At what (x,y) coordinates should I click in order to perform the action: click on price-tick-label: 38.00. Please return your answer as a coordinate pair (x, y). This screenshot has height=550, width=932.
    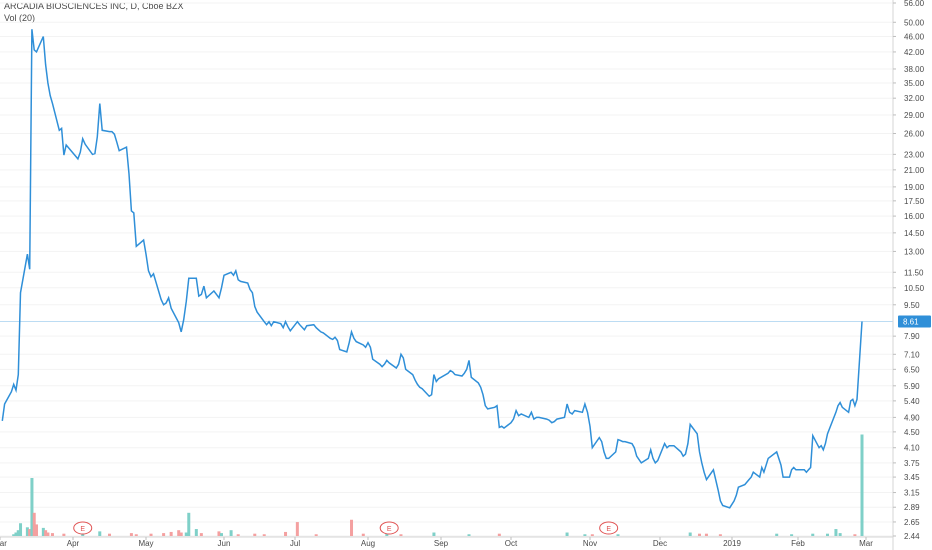
    Looking at the image, I should click on (914, 69).